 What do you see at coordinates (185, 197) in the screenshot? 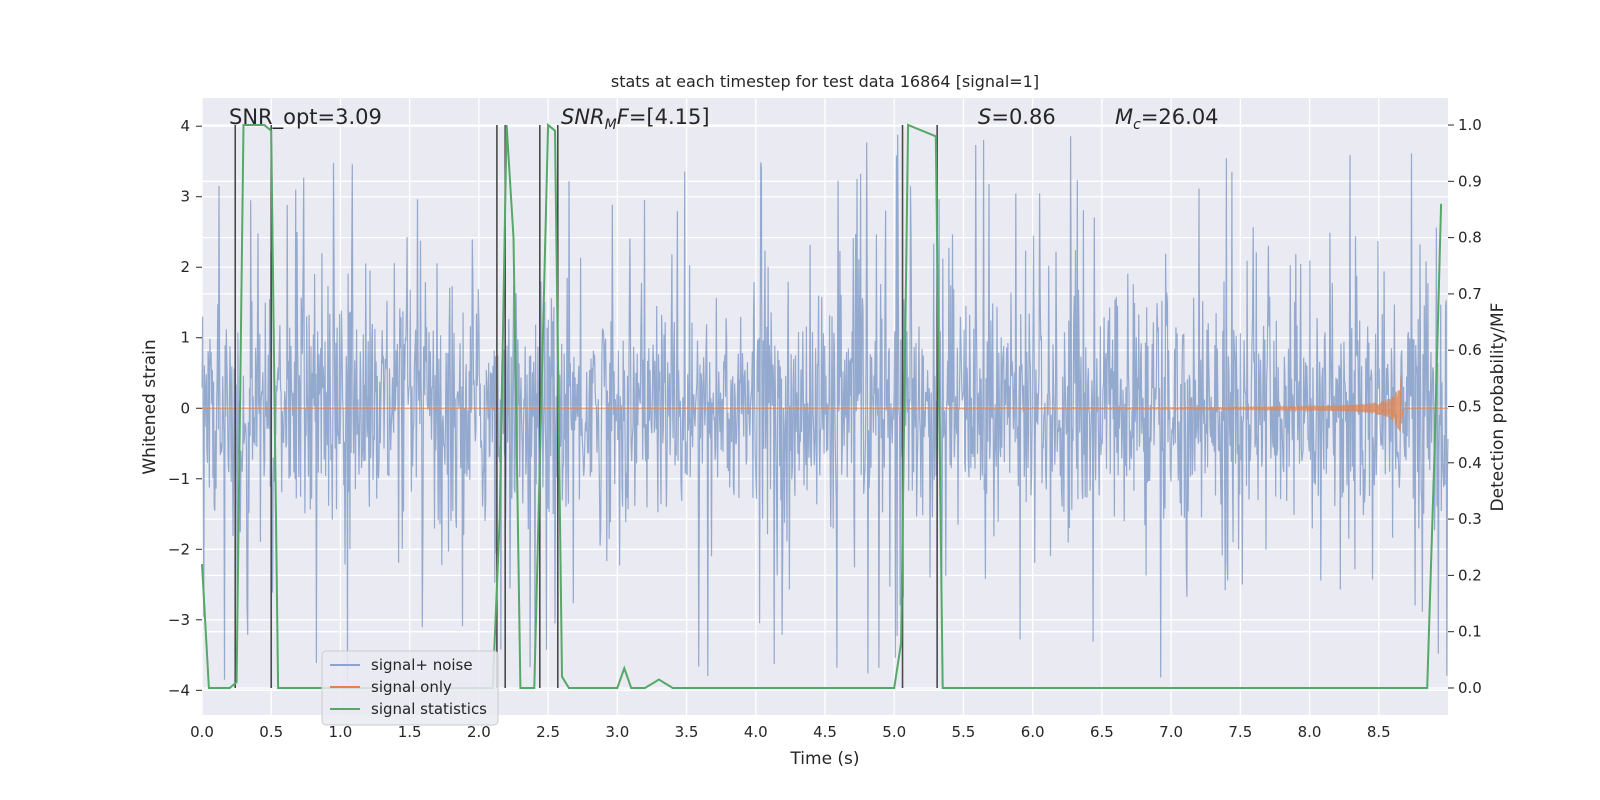
I see `y-tick-7: 3` at bounding box center [185, 197].